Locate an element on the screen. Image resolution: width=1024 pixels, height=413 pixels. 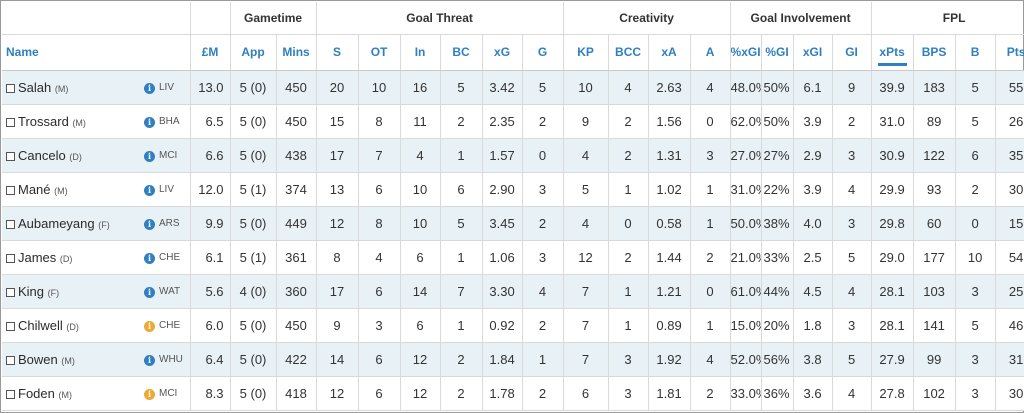
player-name-cell: Aubameyang (F) is located at coordinates (67, 223).